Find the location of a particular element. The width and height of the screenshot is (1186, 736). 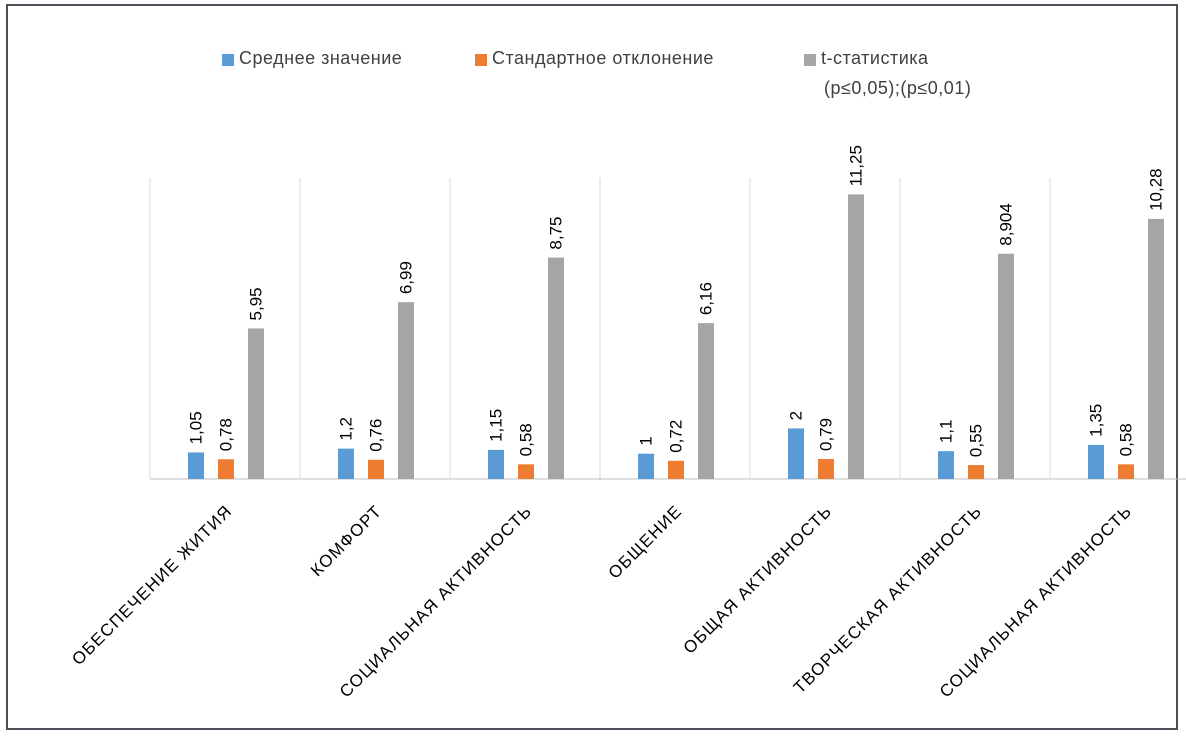

bar-s1-c4 is located at coordinates (826, 469).